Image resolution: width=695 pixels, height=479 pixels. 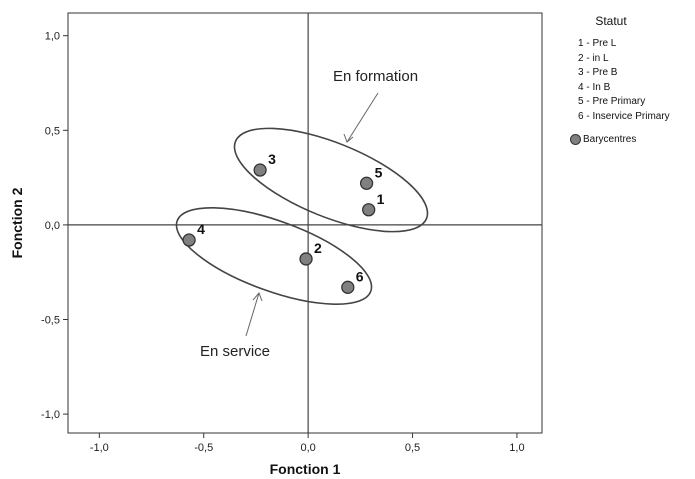 What do you see at coordinates (516, 448) in the screenshot?
I see `x-tick-label: 1,0` at bounding box center [516, 448].